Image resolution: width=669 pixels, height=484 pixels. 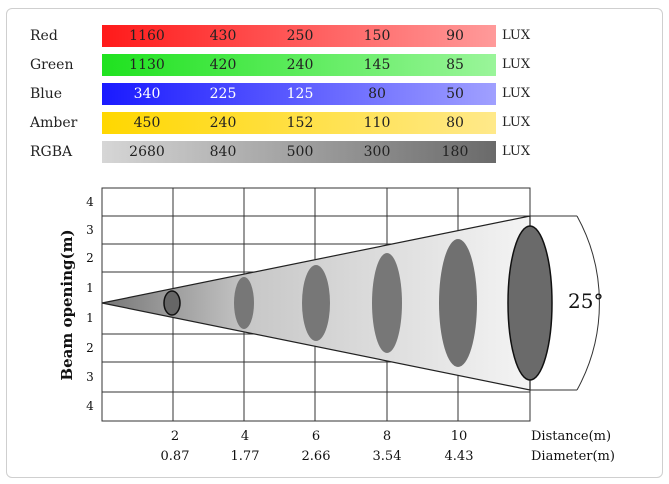 I want to click on row-label: Blue, so click(x=46, y=94).